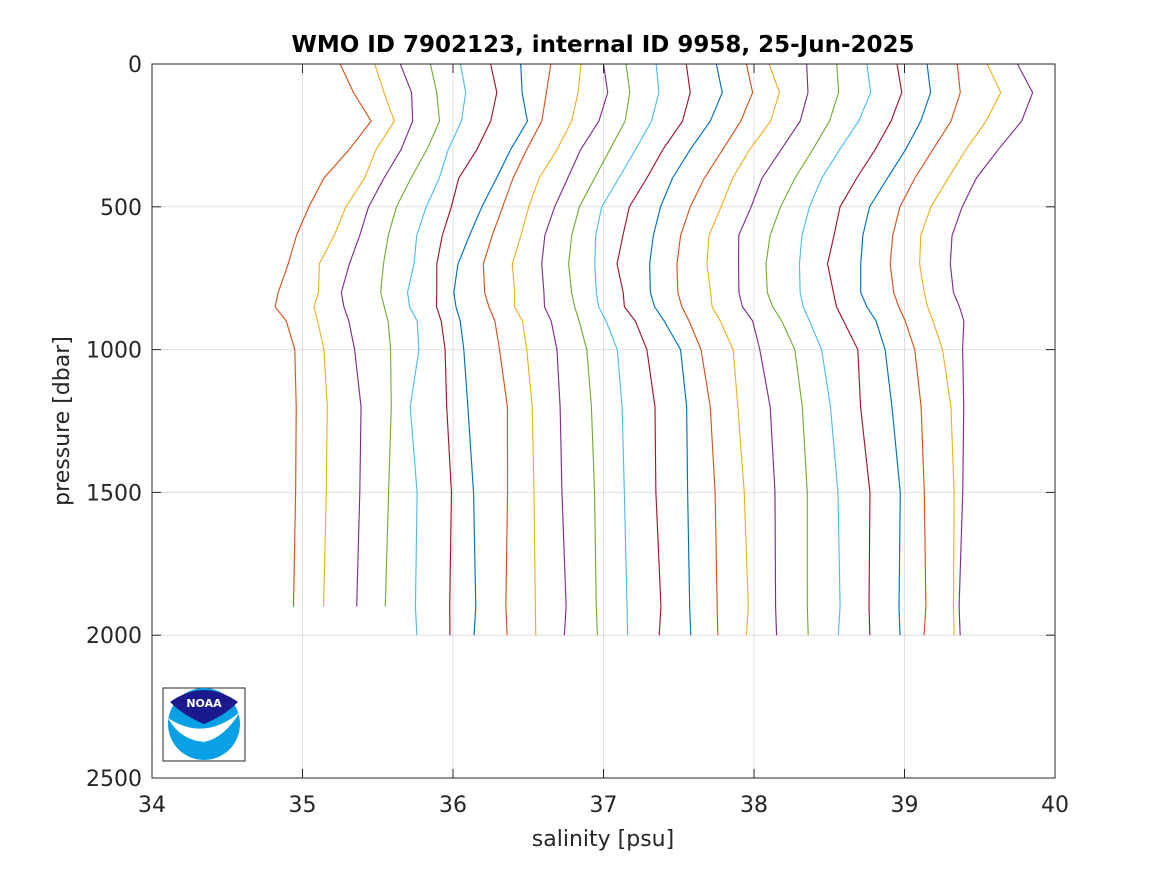 Image resolution: width=1167 pixels, height=875 pixels. Describe the element at coordinates (135, 65) in the screenshot. I see `y-tick-label: 0` at that location.